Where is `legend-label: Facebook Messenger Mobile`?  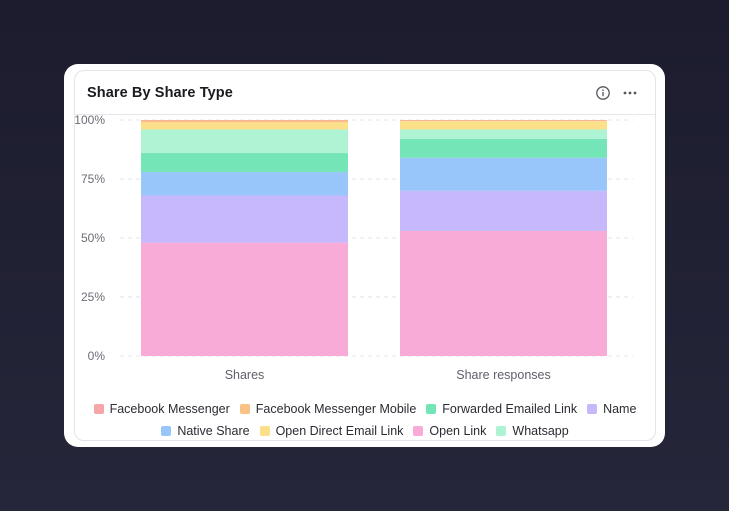
legend-label: Facebook Messenger Mobile is located at coordinates (336, 409).